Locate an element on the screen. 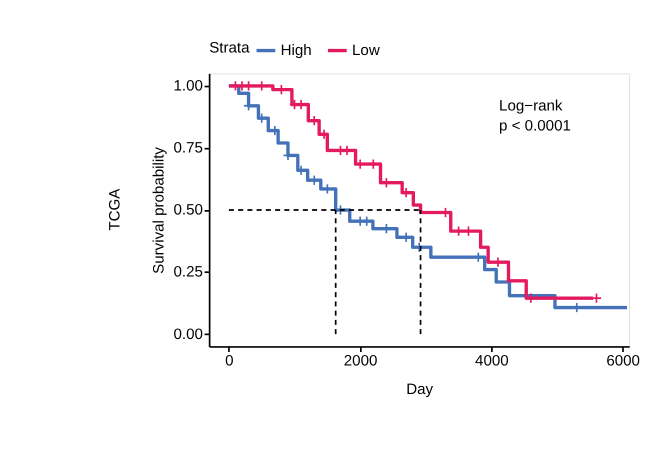 This screenshot has width=657, height=456. x-tick-label: 4000 is located at coordinates (492, 361).